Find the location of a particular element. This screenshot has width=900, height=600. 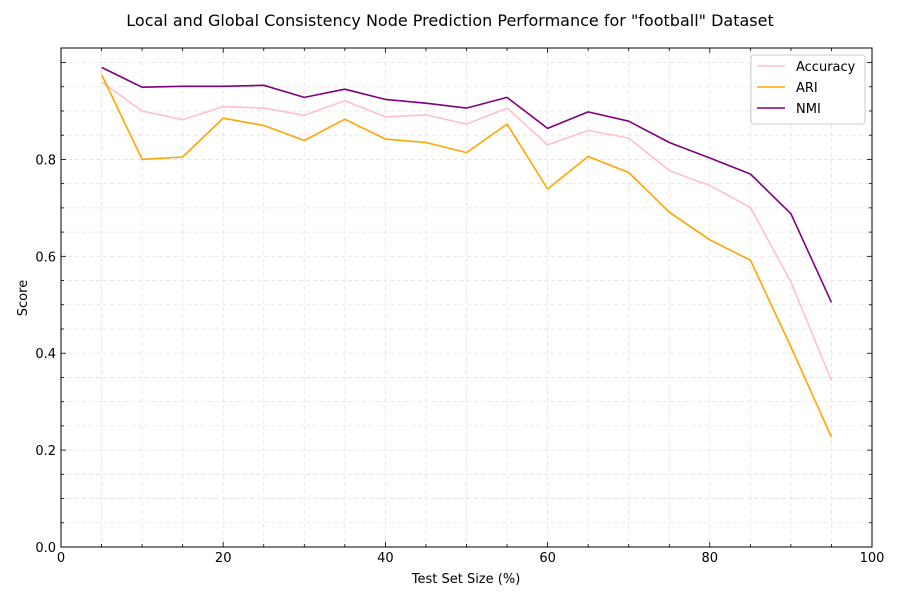

x-tick-label: 100 is located at coordinates (872, 558).